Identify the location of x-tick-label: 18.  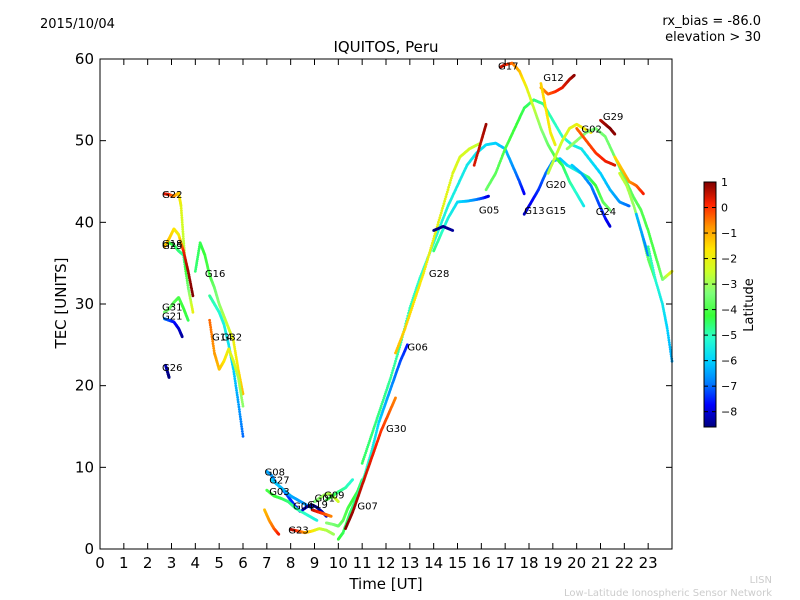
(528, 563).